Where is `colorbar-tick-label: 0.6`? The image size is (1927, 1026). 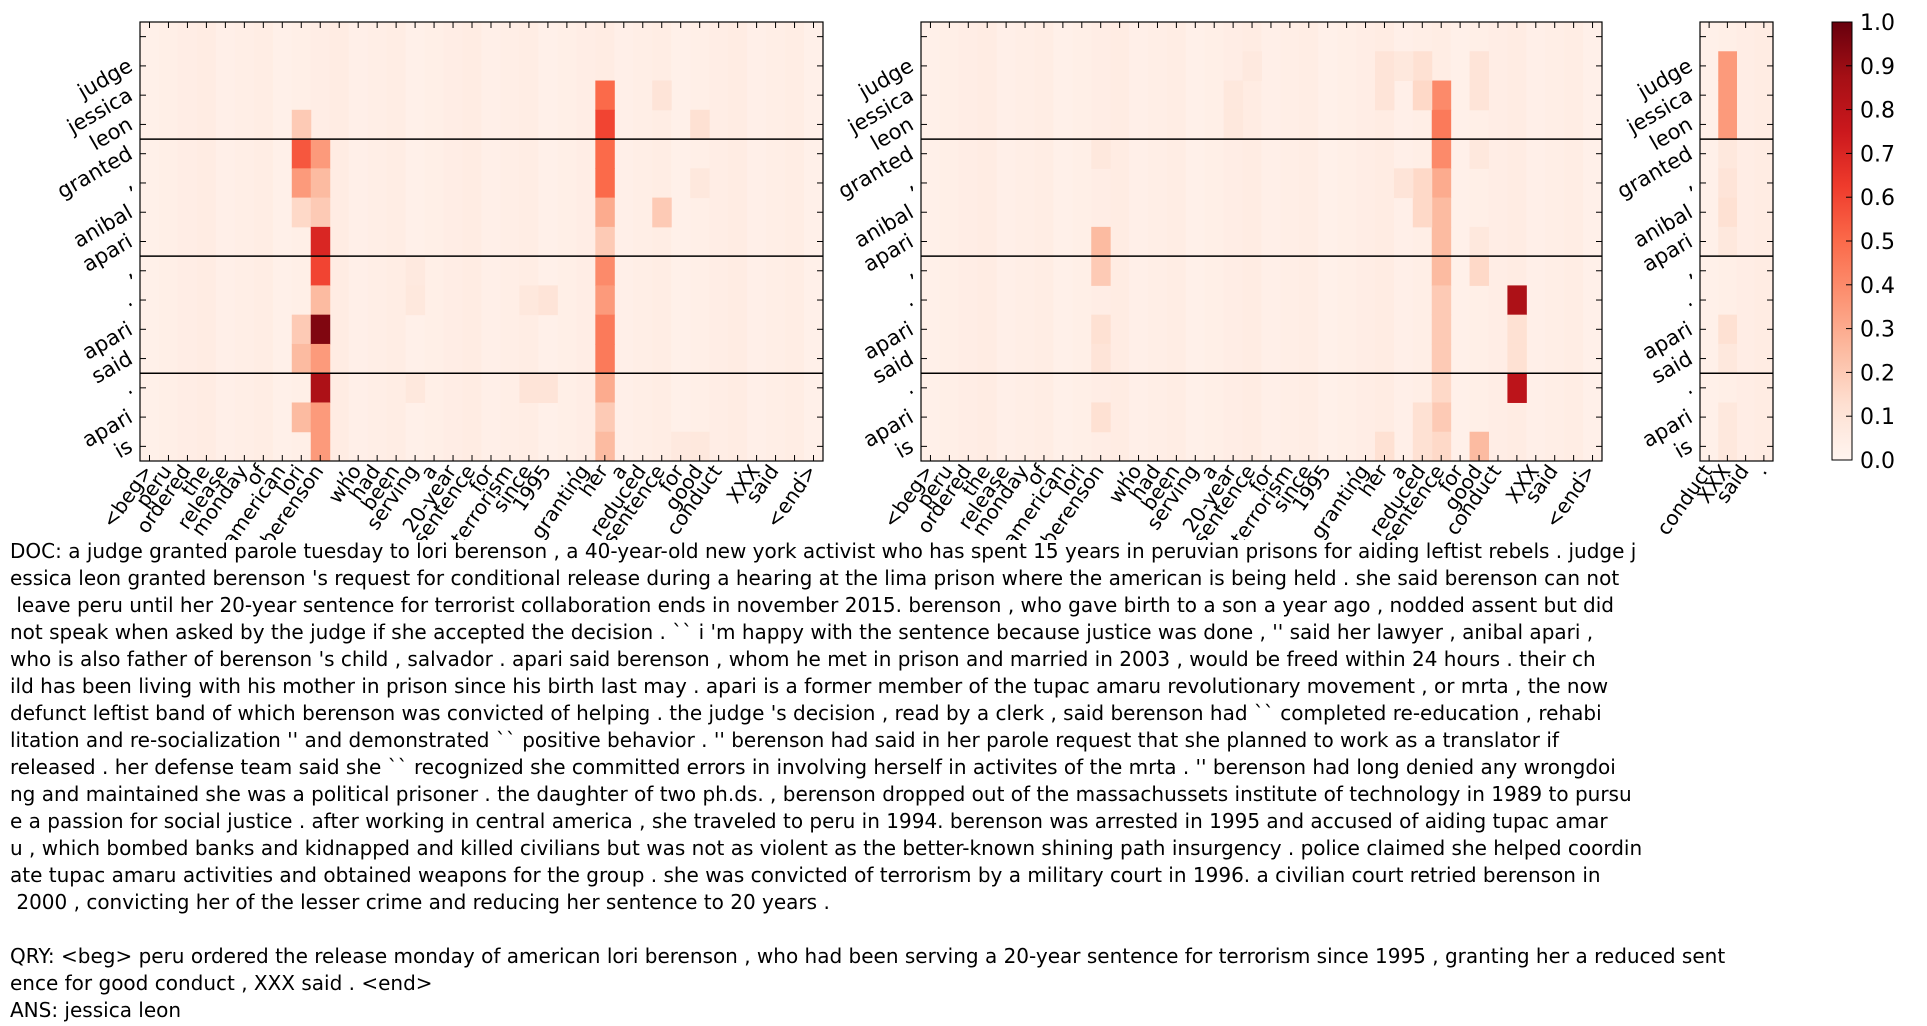
colorbar-tick-label: 0.6 is located at coordinates (1877, 198).